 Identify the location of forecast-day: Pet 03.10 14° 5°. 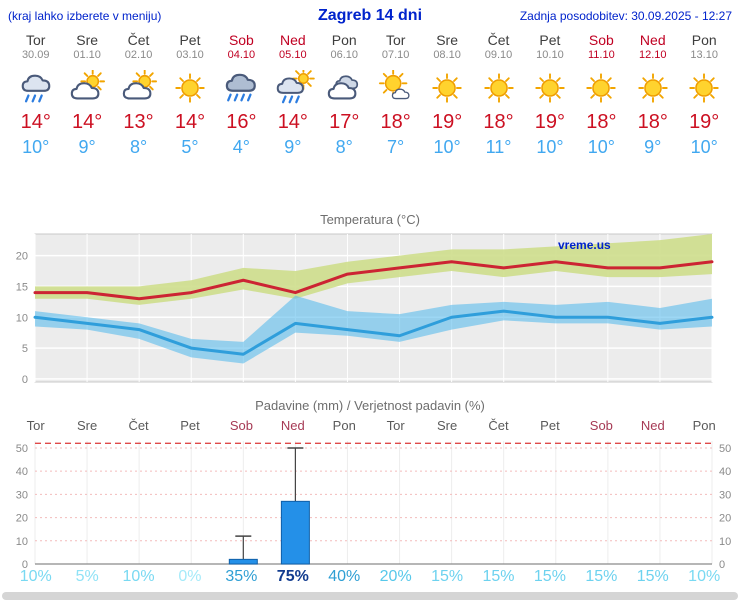
(189, 100).